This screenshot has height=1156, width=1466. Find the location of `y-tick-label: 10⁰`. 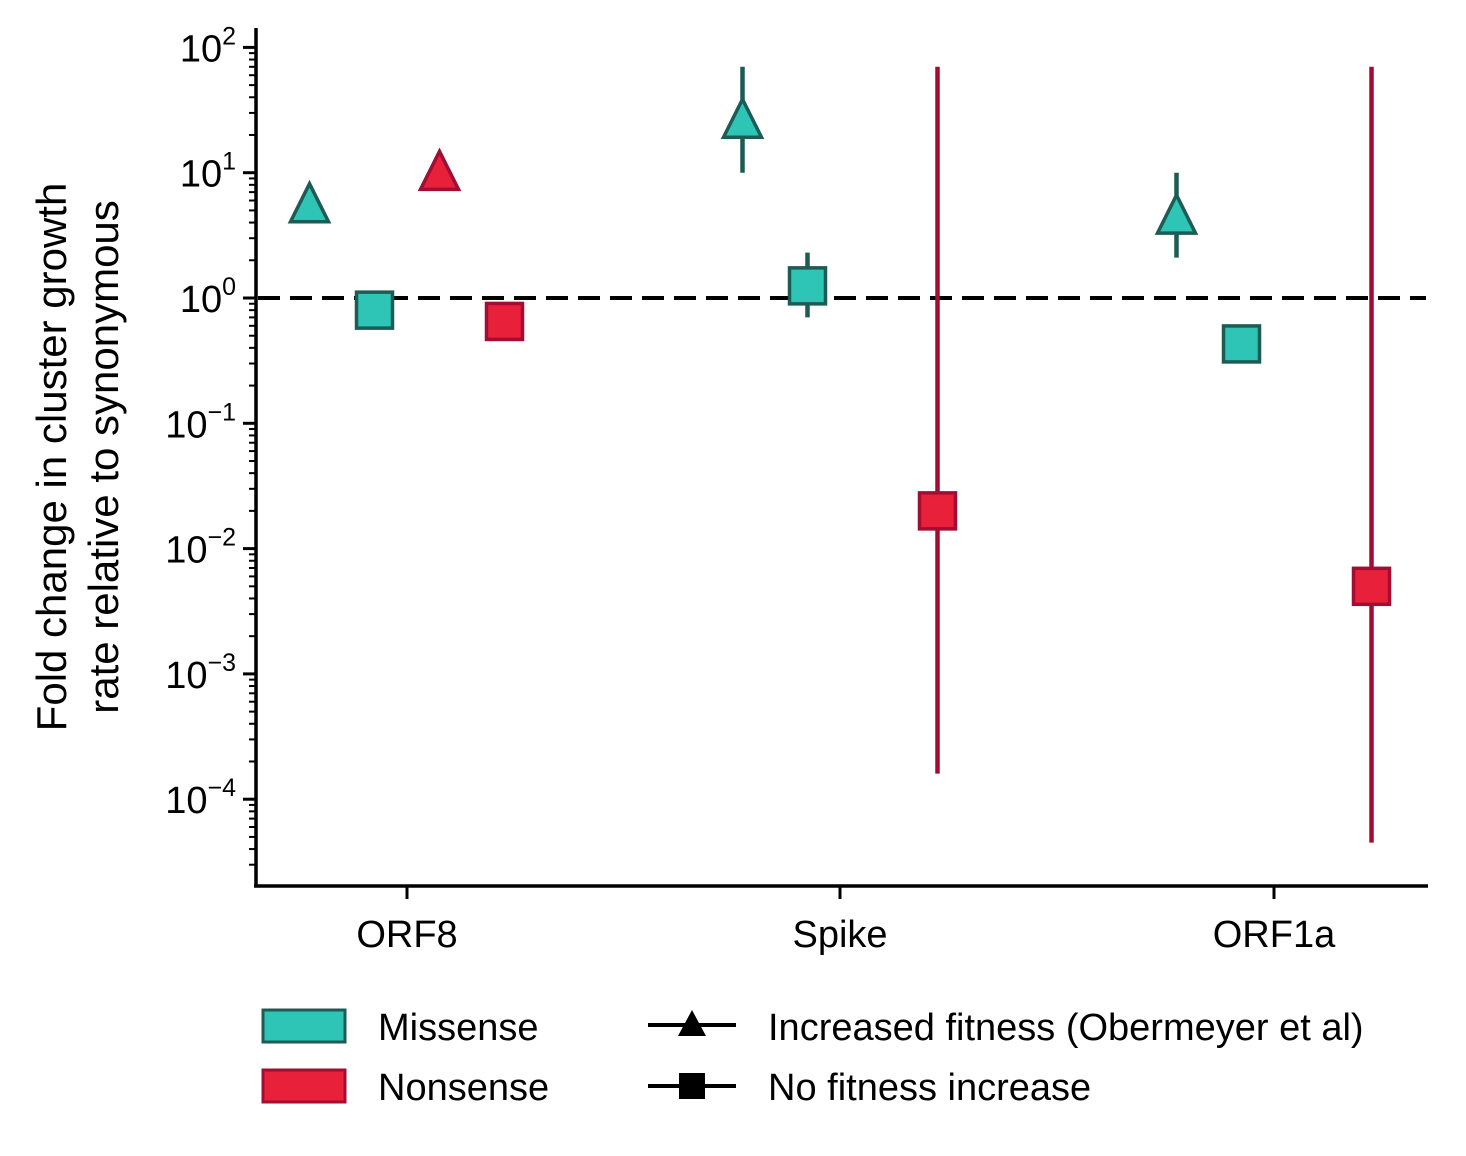

y-tick-label: 10⁰ is located at coordinates (208, 297).